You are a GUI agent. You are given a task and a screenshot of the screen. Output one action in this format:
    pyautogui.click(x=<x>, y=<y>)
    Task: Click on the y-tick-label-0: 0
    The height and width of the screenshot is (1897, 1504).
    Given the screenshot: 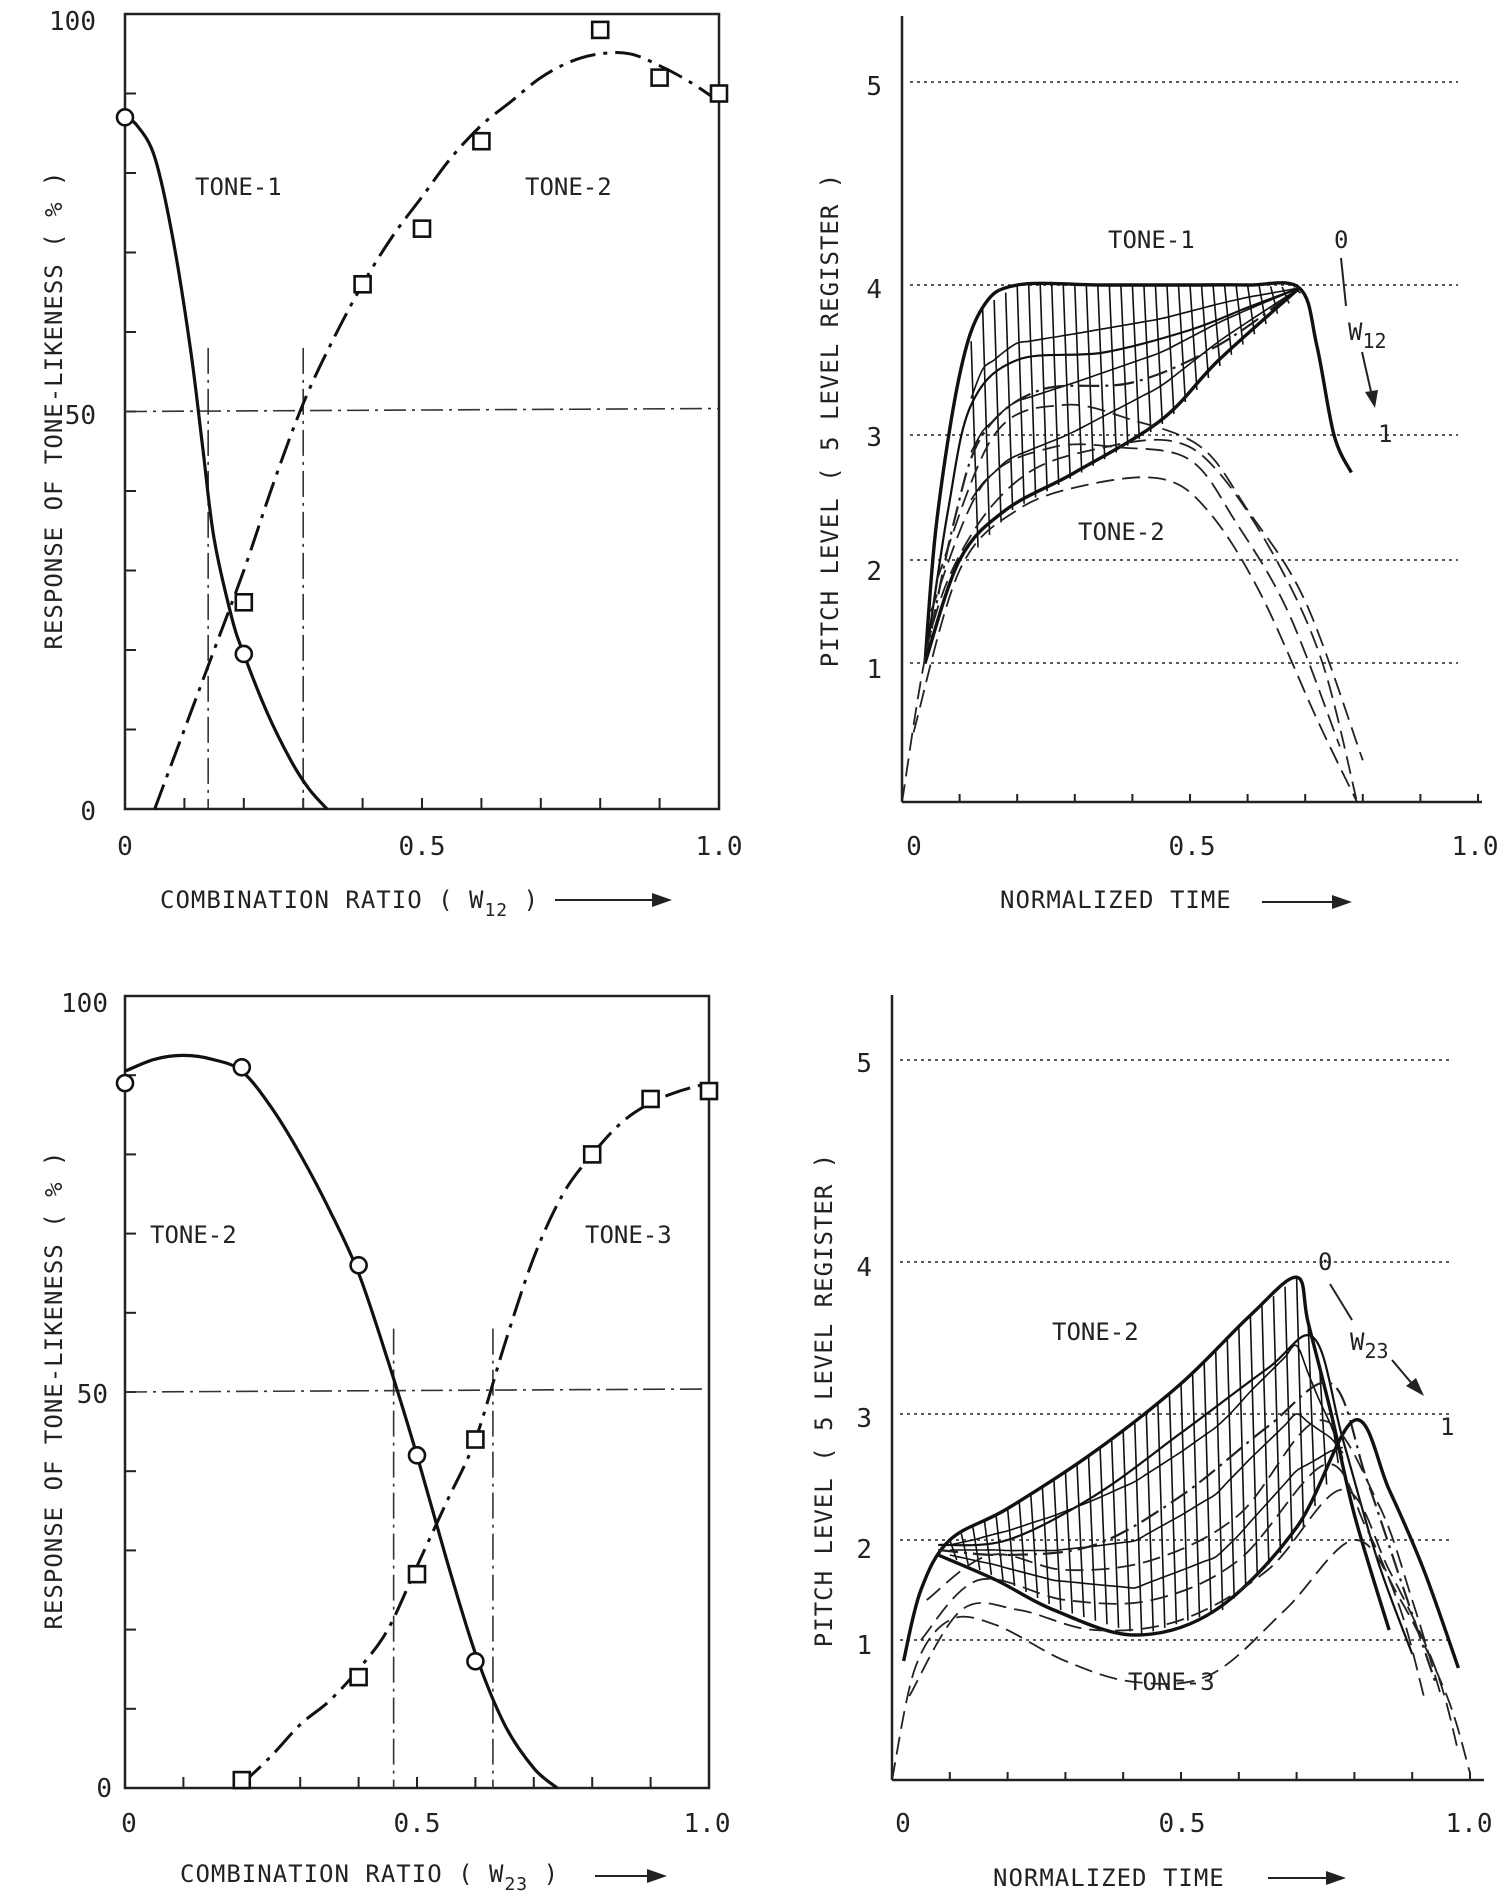 What is the action you would take?
    pyautogui.click(x=104, y=1789)
    